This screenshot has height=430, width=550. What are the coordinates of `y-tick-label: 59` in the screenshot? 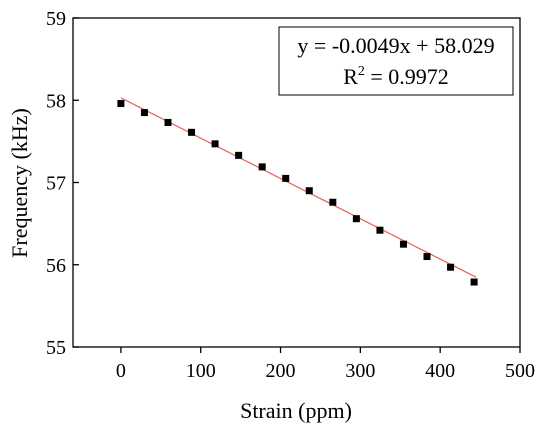 It's located at (56, 19).